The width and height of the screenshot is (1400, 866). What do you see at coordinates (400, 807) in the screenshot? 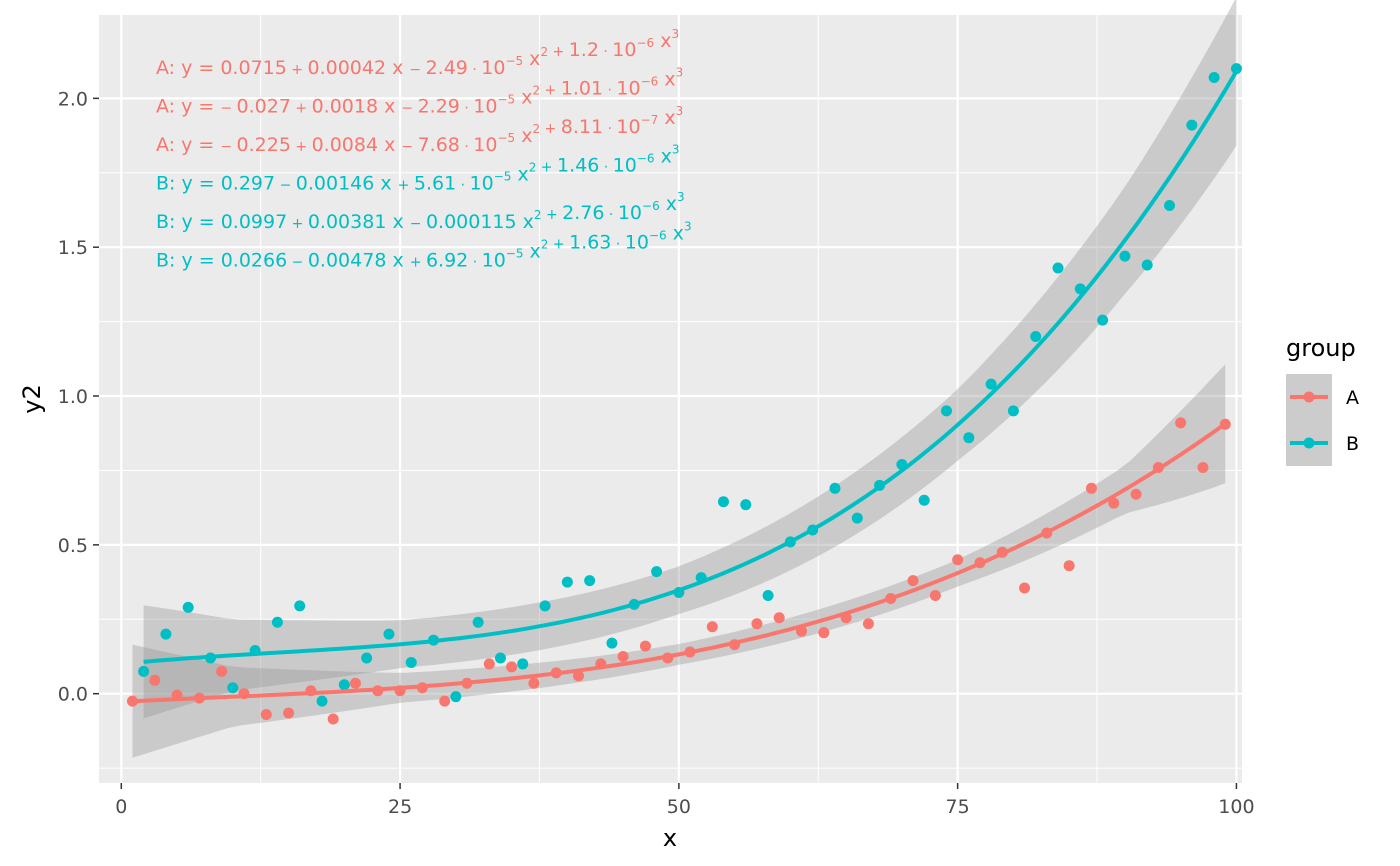
I see `x-tick-label: 25` at bounding box center [400, 807].